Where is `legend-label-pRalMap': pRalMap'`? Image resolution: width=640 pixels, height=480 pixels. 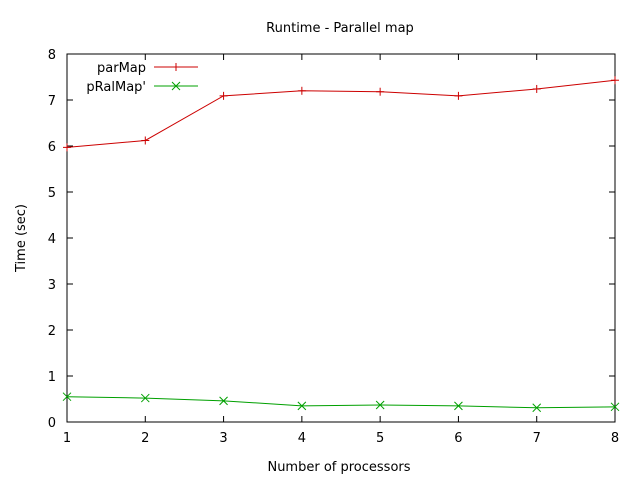
legend-label-pRalMap': pRalMap' is located at coordinates (116, 87).